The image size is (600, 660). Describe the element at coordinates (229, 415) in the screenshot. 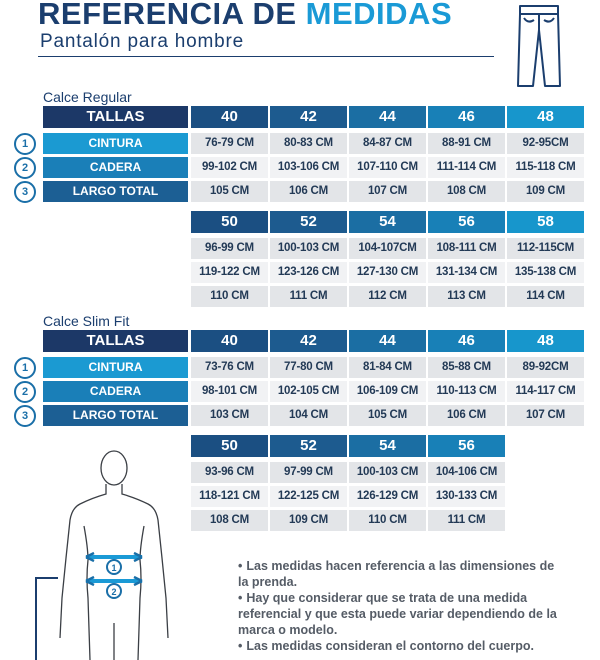

I see `measure-cell-largo: 103 CM` at that location.